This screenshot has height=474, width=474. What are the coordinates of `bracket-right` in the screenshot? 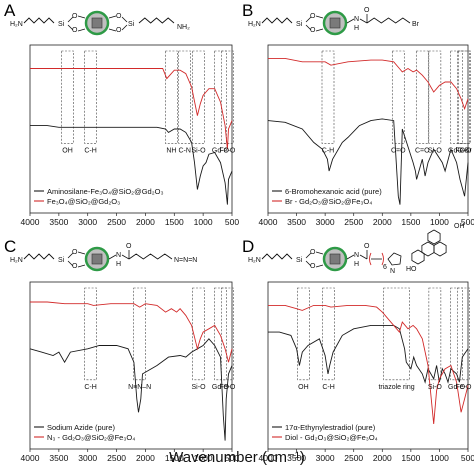 It's located at (382, 259).